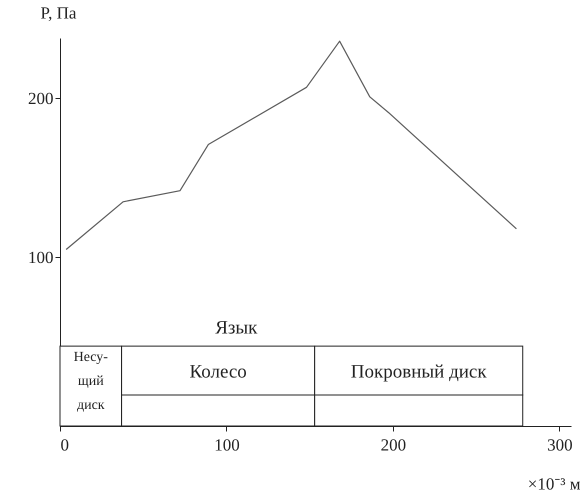  Describe the element at coordinates (58, 13) in the screenshot. I see `y-axis-title: P, Па` at that location.